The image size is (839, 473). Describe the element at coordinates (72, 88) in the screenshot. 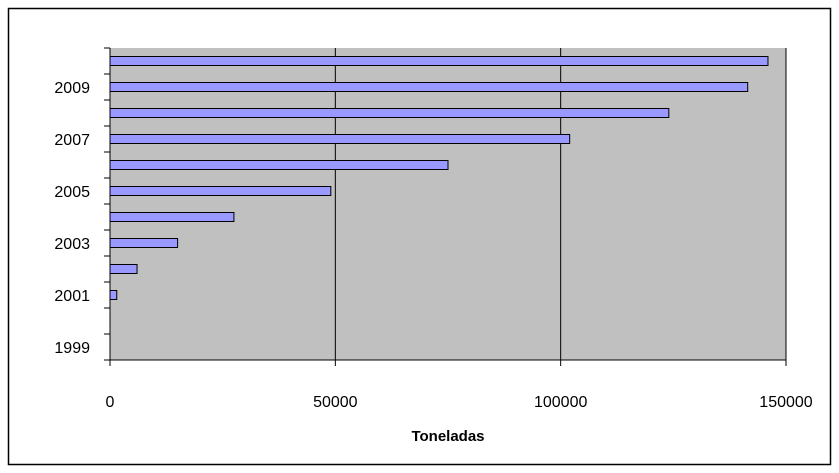

I see `y-tick-label: 2009` at that location.